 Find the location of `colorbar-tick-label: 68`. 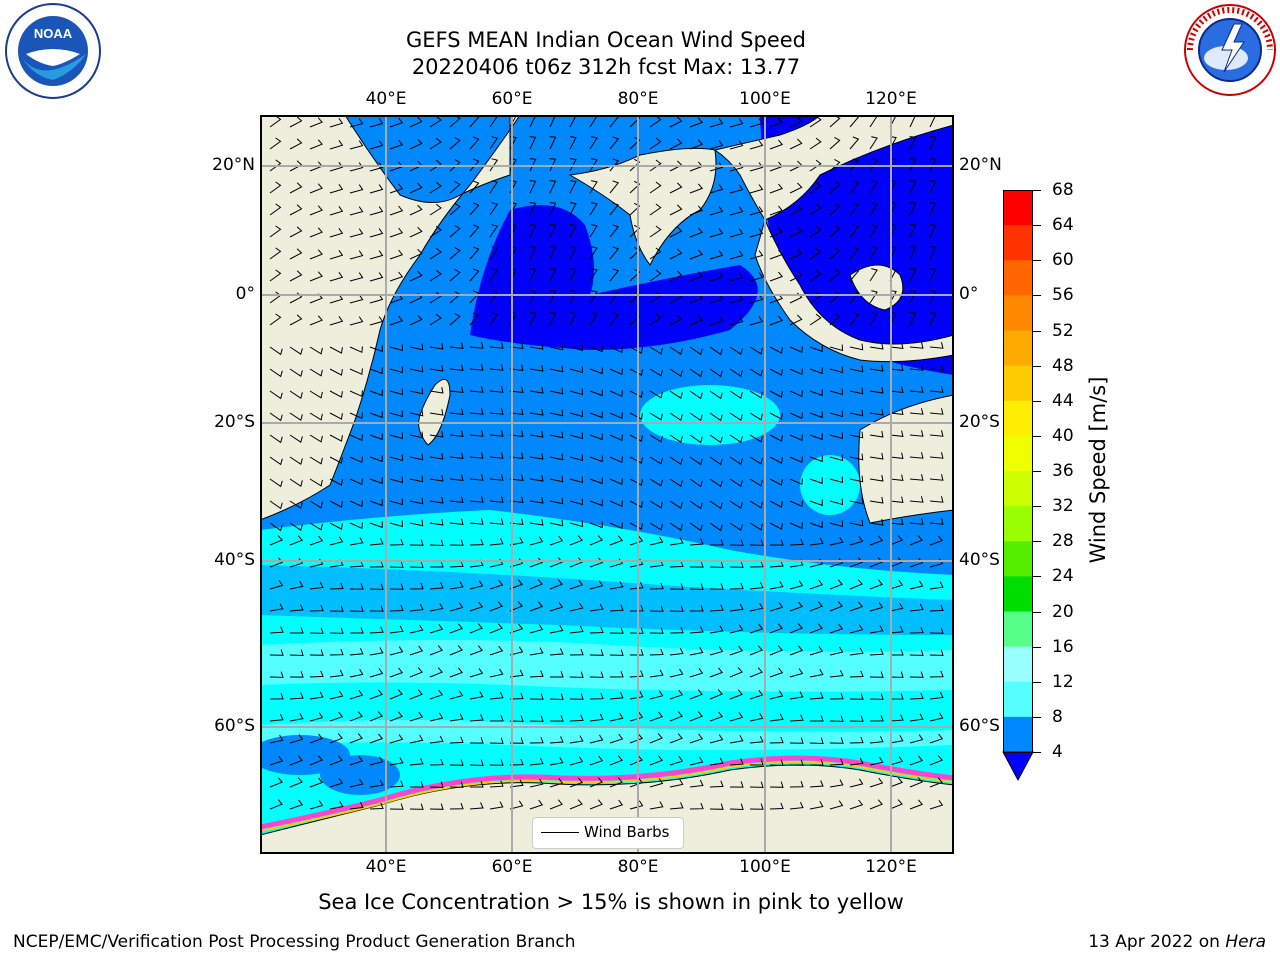

colorbar-tick-label: 68 is located at coordinates (1063, 190).